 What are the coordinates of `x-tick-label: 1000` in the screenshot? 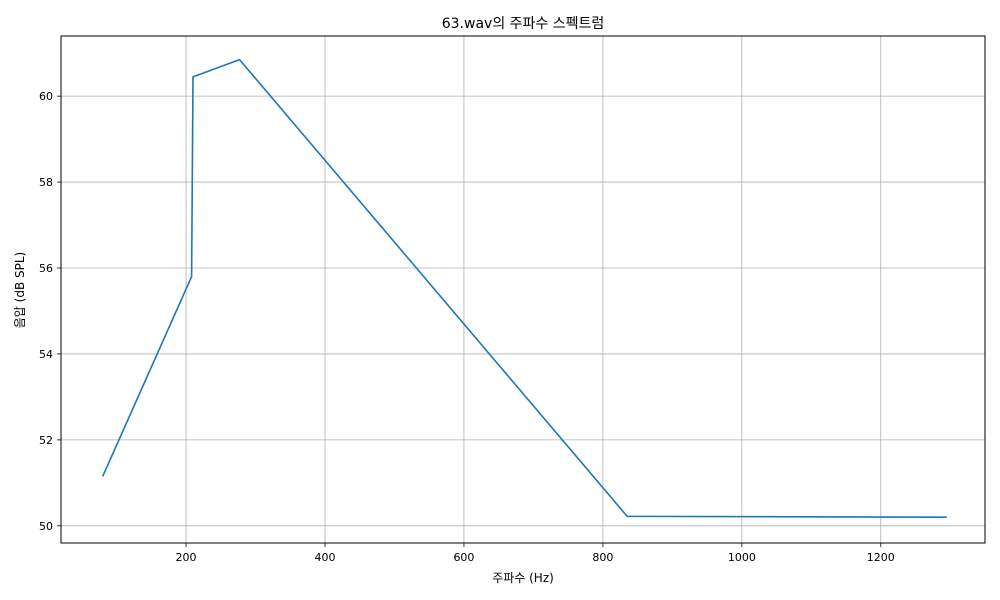 It's located at (742, 557).